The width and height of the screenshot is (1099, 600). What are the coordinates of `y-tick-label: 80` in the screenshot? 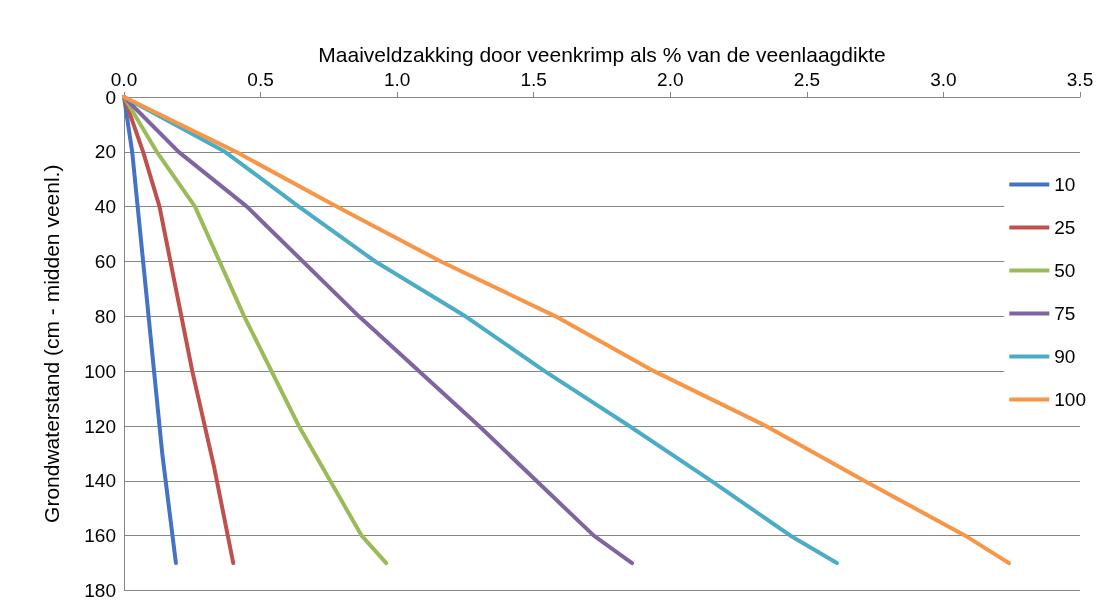 It's located at (105, 316).